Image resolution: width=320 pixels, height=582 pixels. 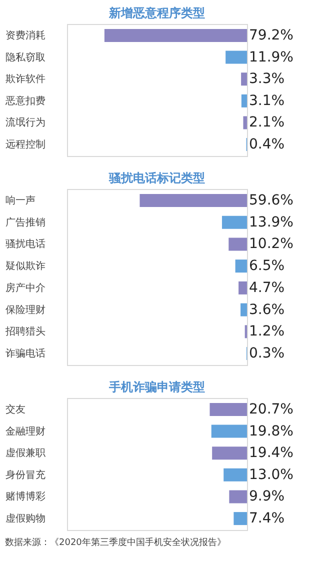 I want to click on category-label: 远程控制, so click(x=26, y=145).